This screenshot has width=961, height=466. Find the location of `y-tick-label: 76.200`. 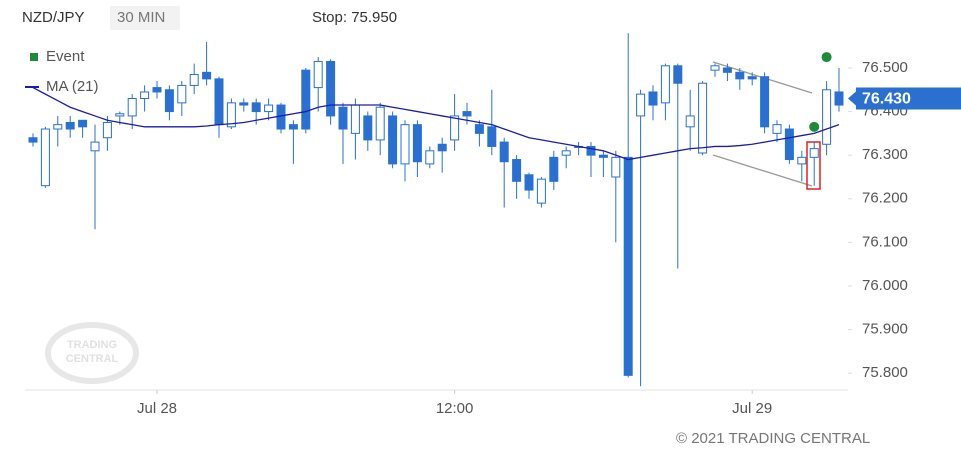

y-tick-label: 76.200 is located at coordinates (885, 198).